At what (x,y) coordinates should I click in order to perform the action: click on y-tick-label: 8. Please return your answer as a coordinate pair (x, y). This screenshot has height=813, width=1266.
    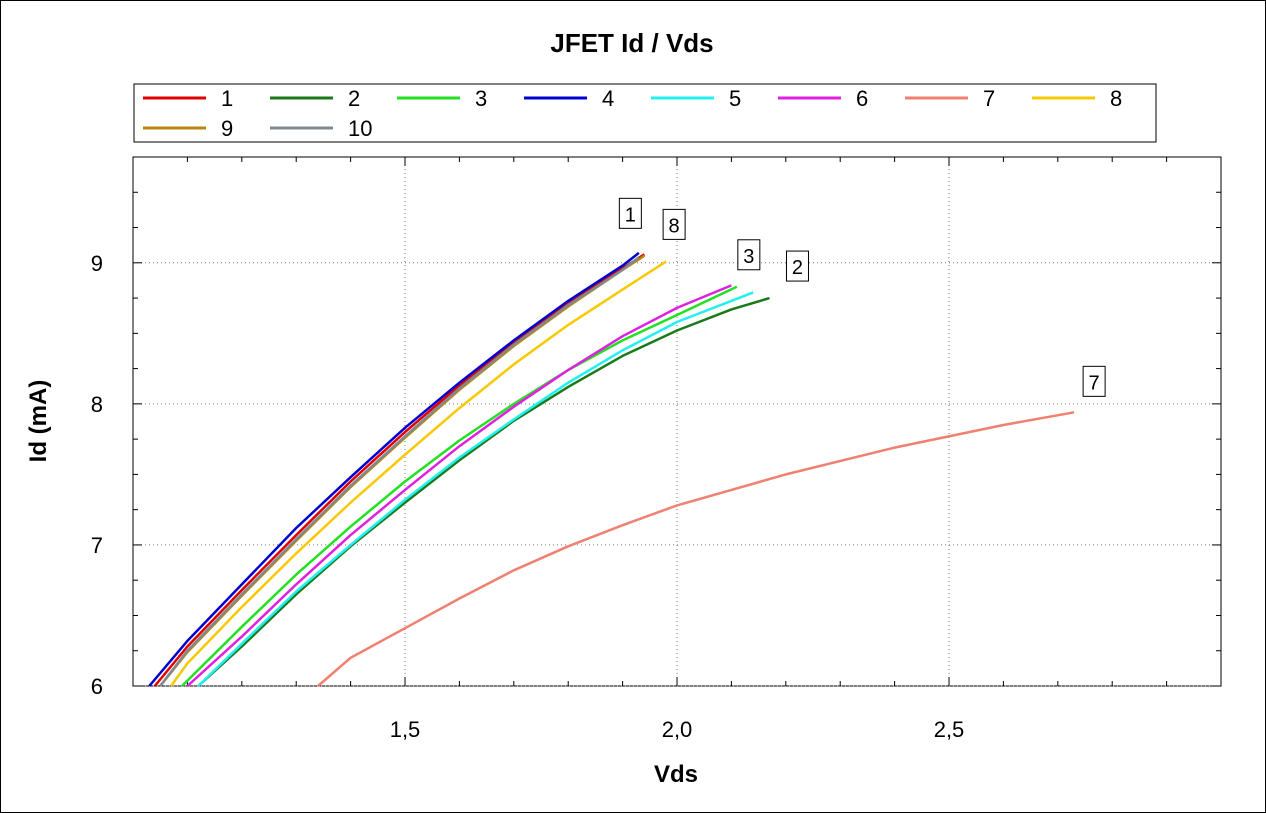
    Looking at the image, I should click on (97, 404).